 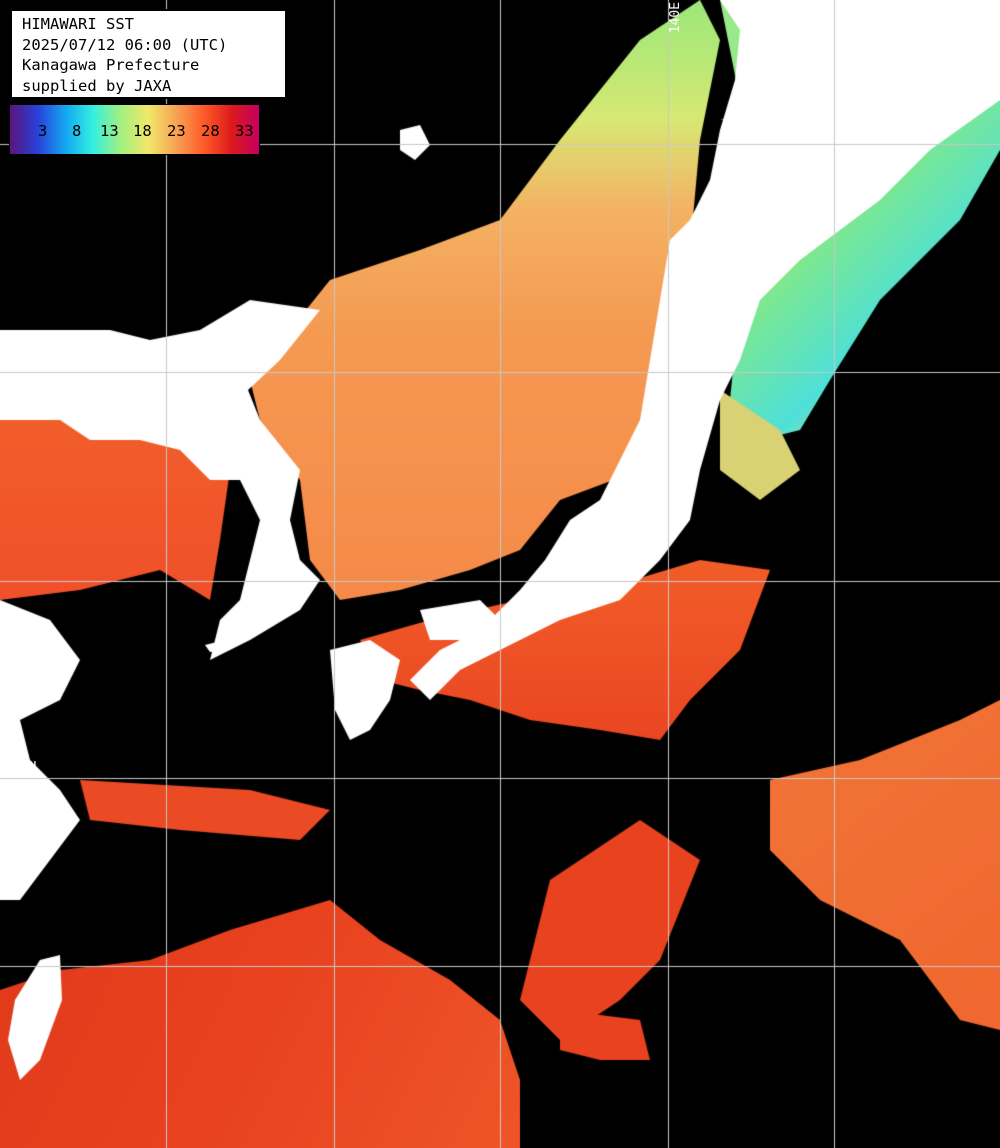 I want to click on legend-tick: 23, so click(x=176, y=131).